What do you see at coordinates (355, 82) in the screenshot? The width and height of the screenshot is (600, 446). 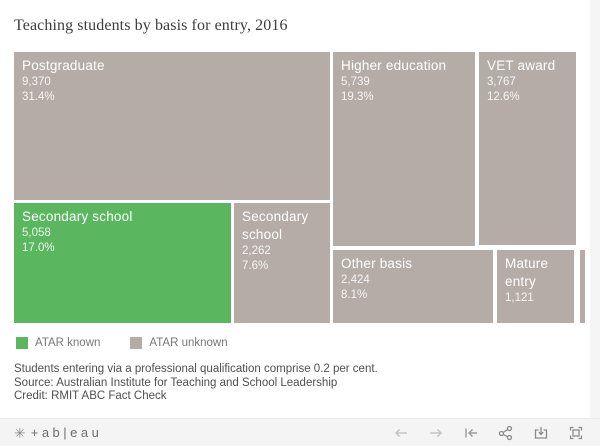 I see `block-value: 5,739` at bounding box center [355, 82].